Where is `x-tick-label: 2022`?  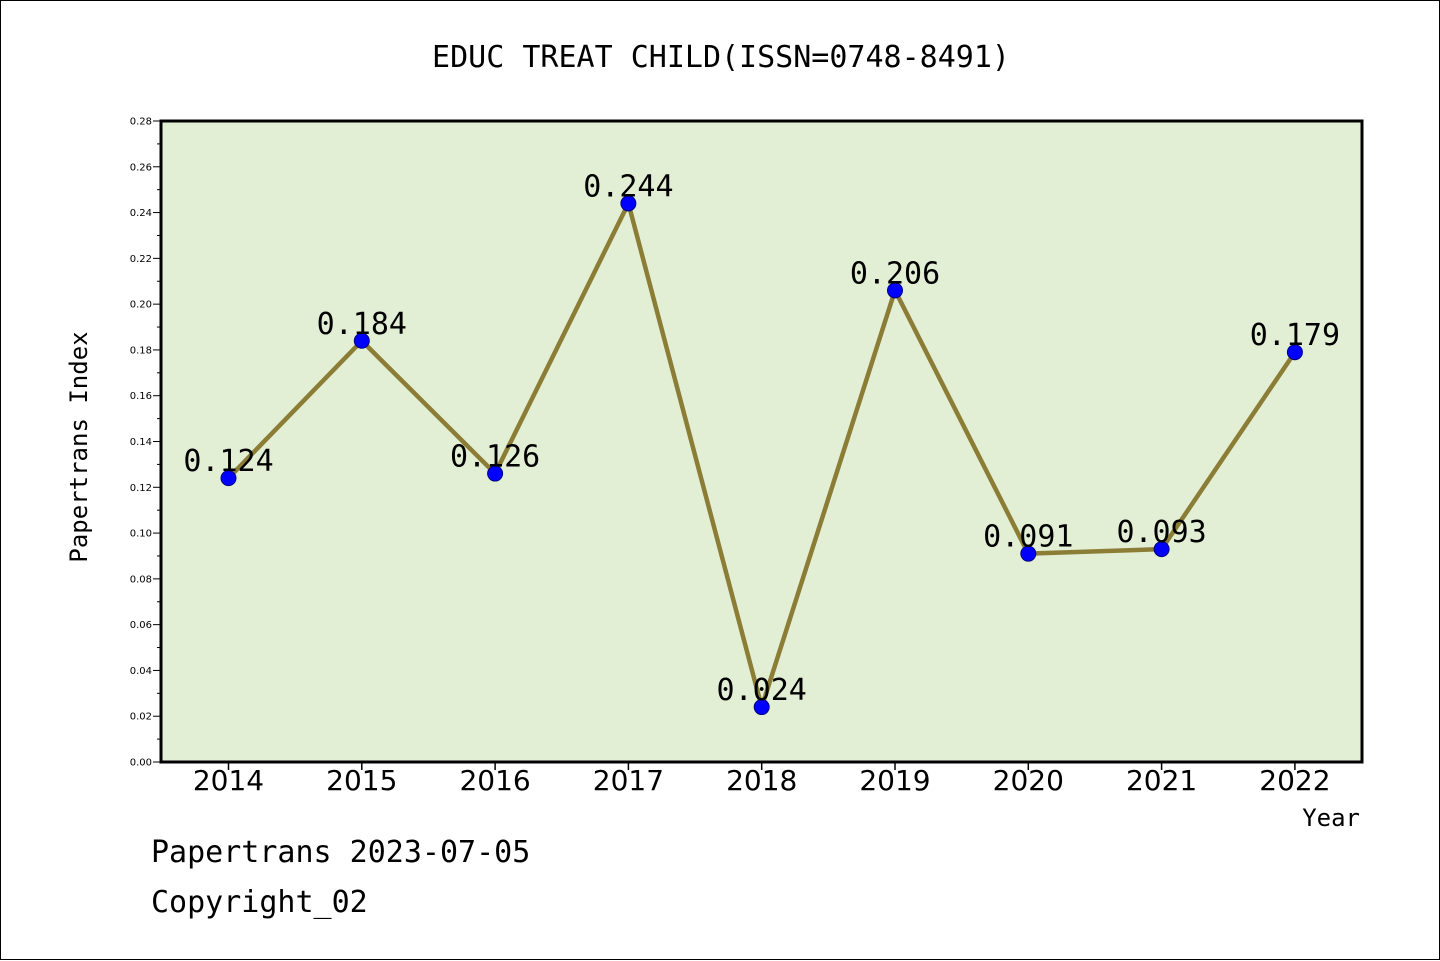 x-tick-label: 2022 is located at coordinates (1294, 780).